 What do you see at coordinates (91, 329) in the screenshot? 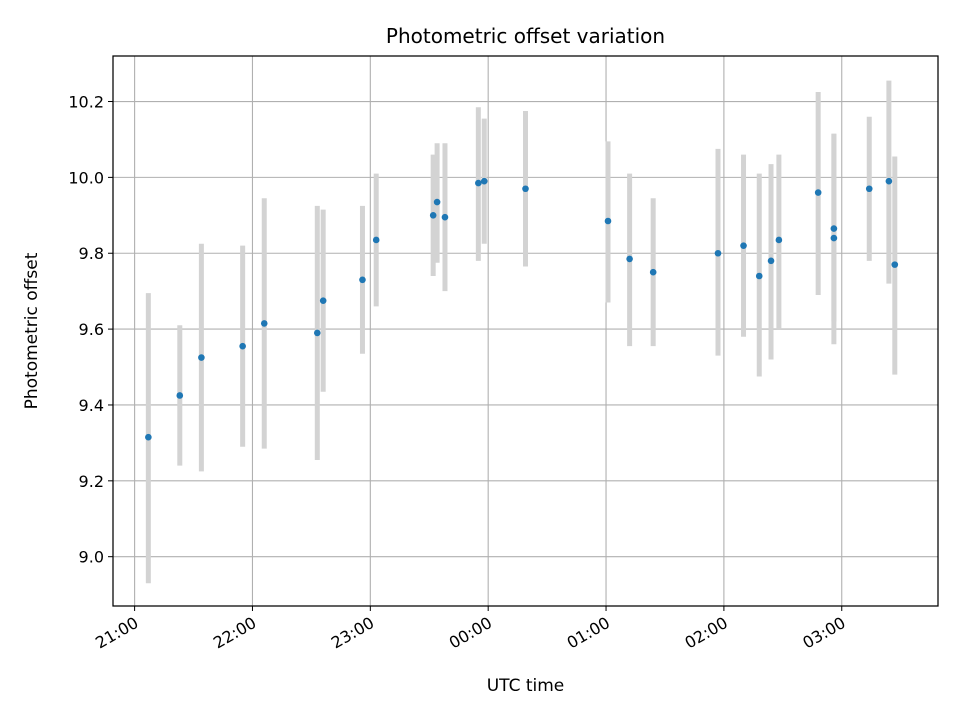
I see `y-tick-label: 9.6` at bounding box center [91, 329].